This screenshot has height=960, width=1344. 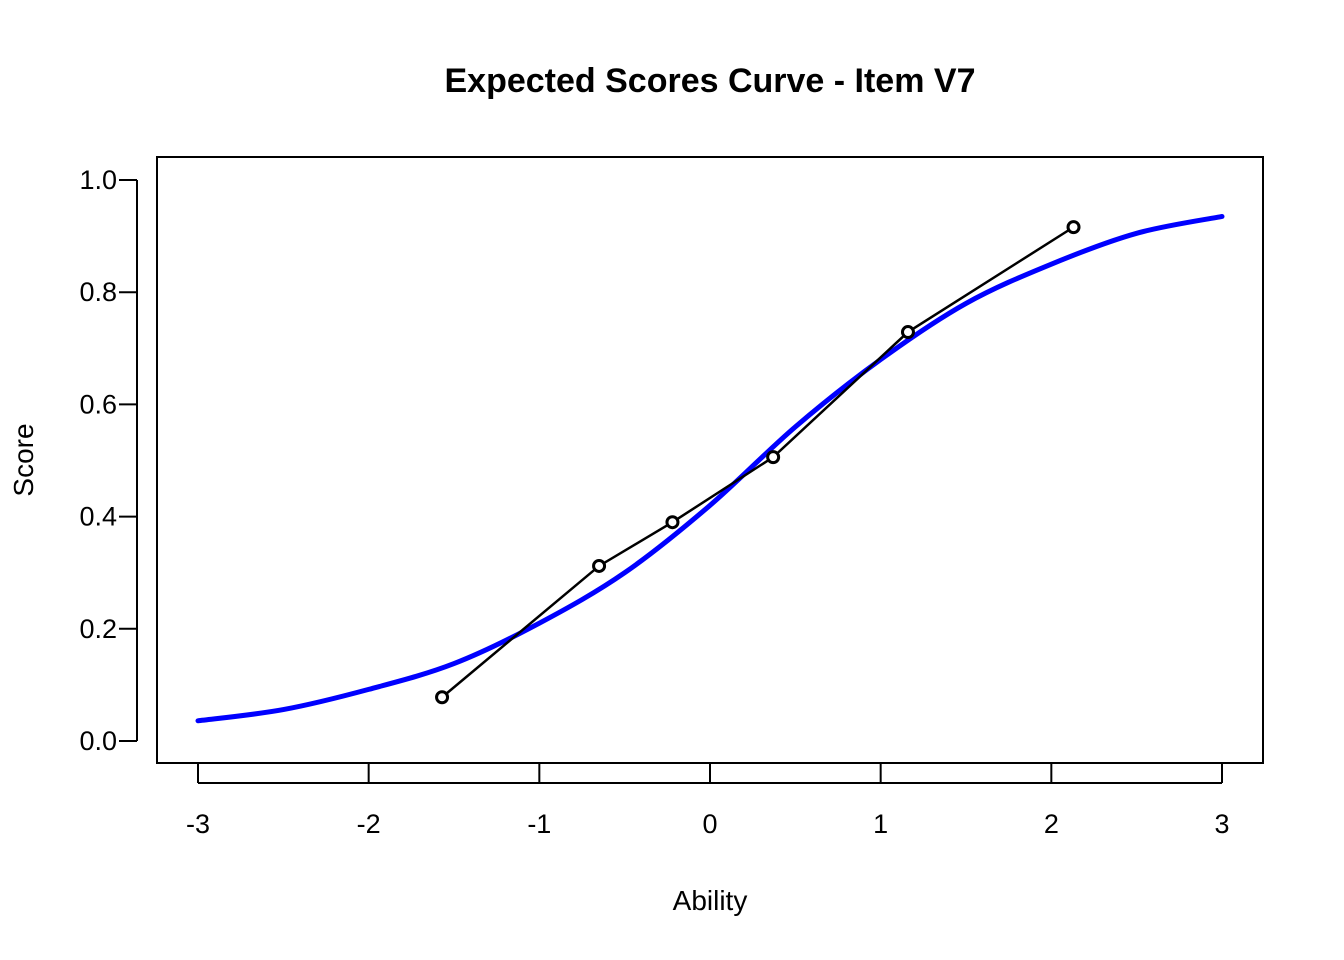 I want to click on y-tick-label: 0.6, so click(x=98, y=404).